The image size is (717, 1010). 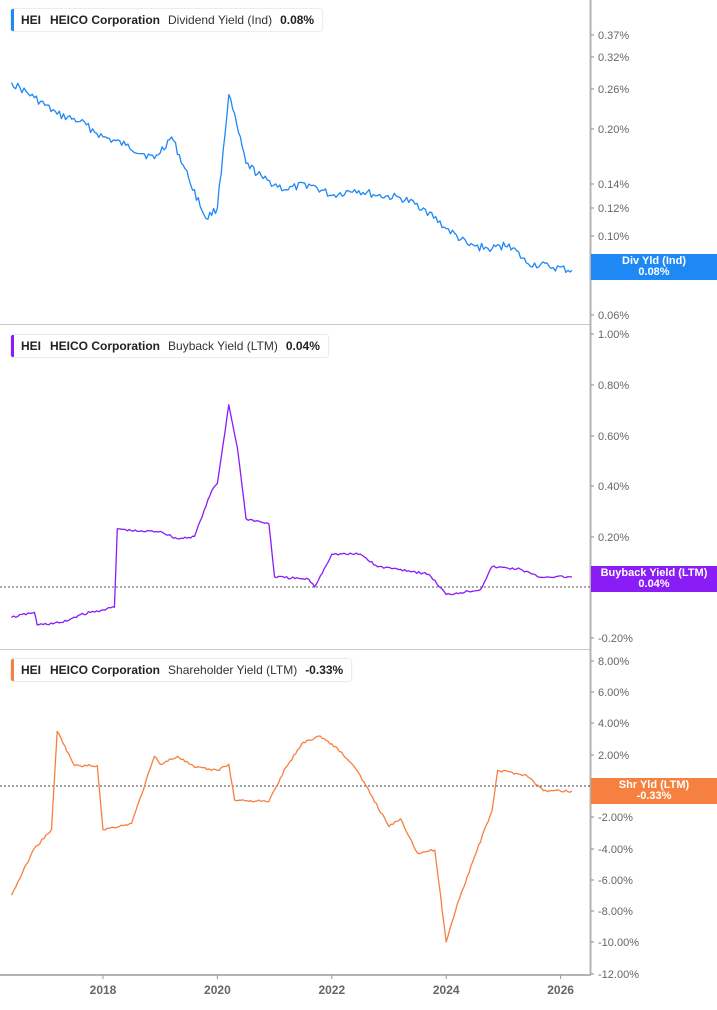 I want to click on y-tick-label: -2.00%, so click(x=615, y=818).